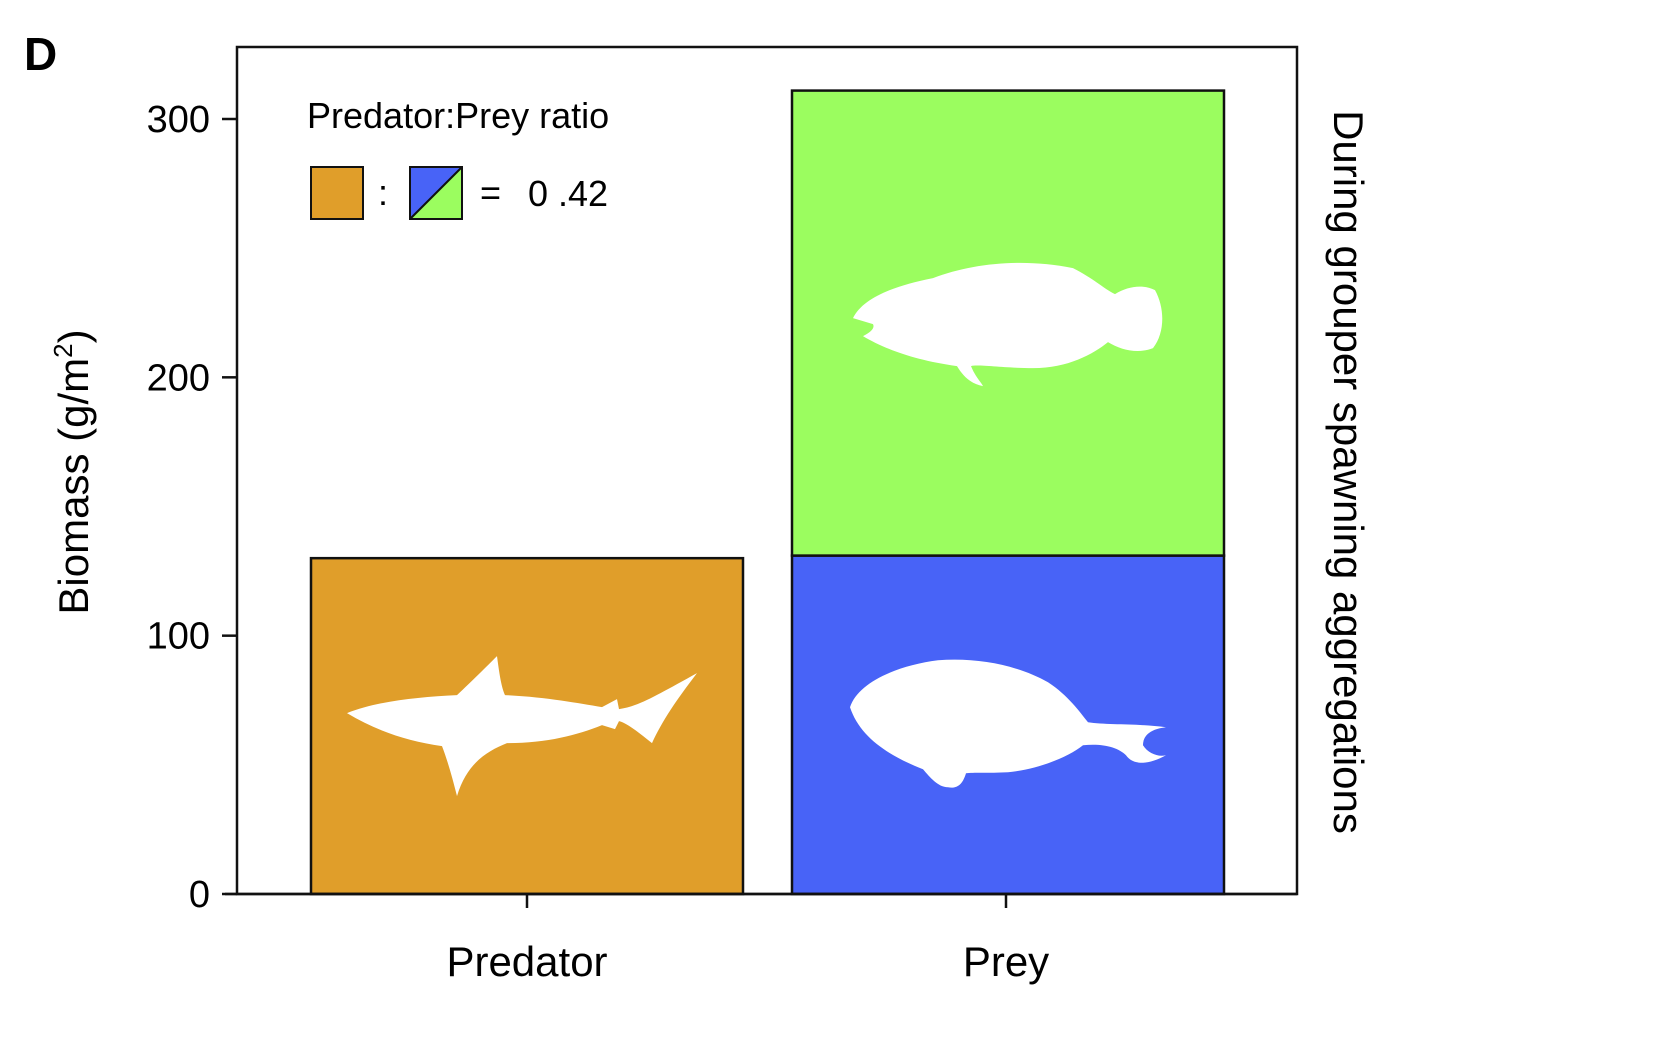  Describe the element at coordinates (458, 157) in the screenshot. I see `legend: Predator:Prey ratio : = 0 .42` at that location.